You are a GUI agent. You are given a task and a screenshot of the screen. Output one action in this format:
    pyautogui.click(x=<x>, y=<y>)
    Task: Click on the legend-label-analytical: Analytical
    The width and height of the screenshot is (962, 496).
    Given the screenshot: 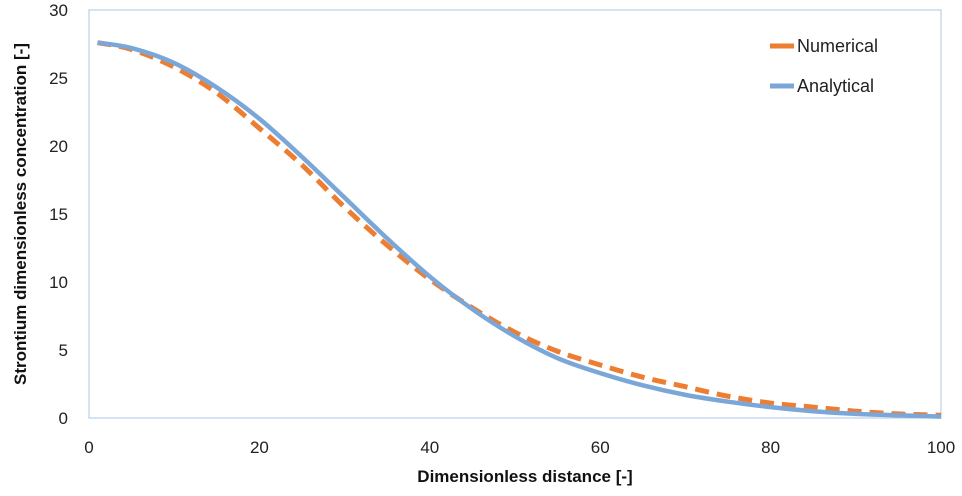 What is the action you would take?
    pyautogui.click(x=835, y=86)
    